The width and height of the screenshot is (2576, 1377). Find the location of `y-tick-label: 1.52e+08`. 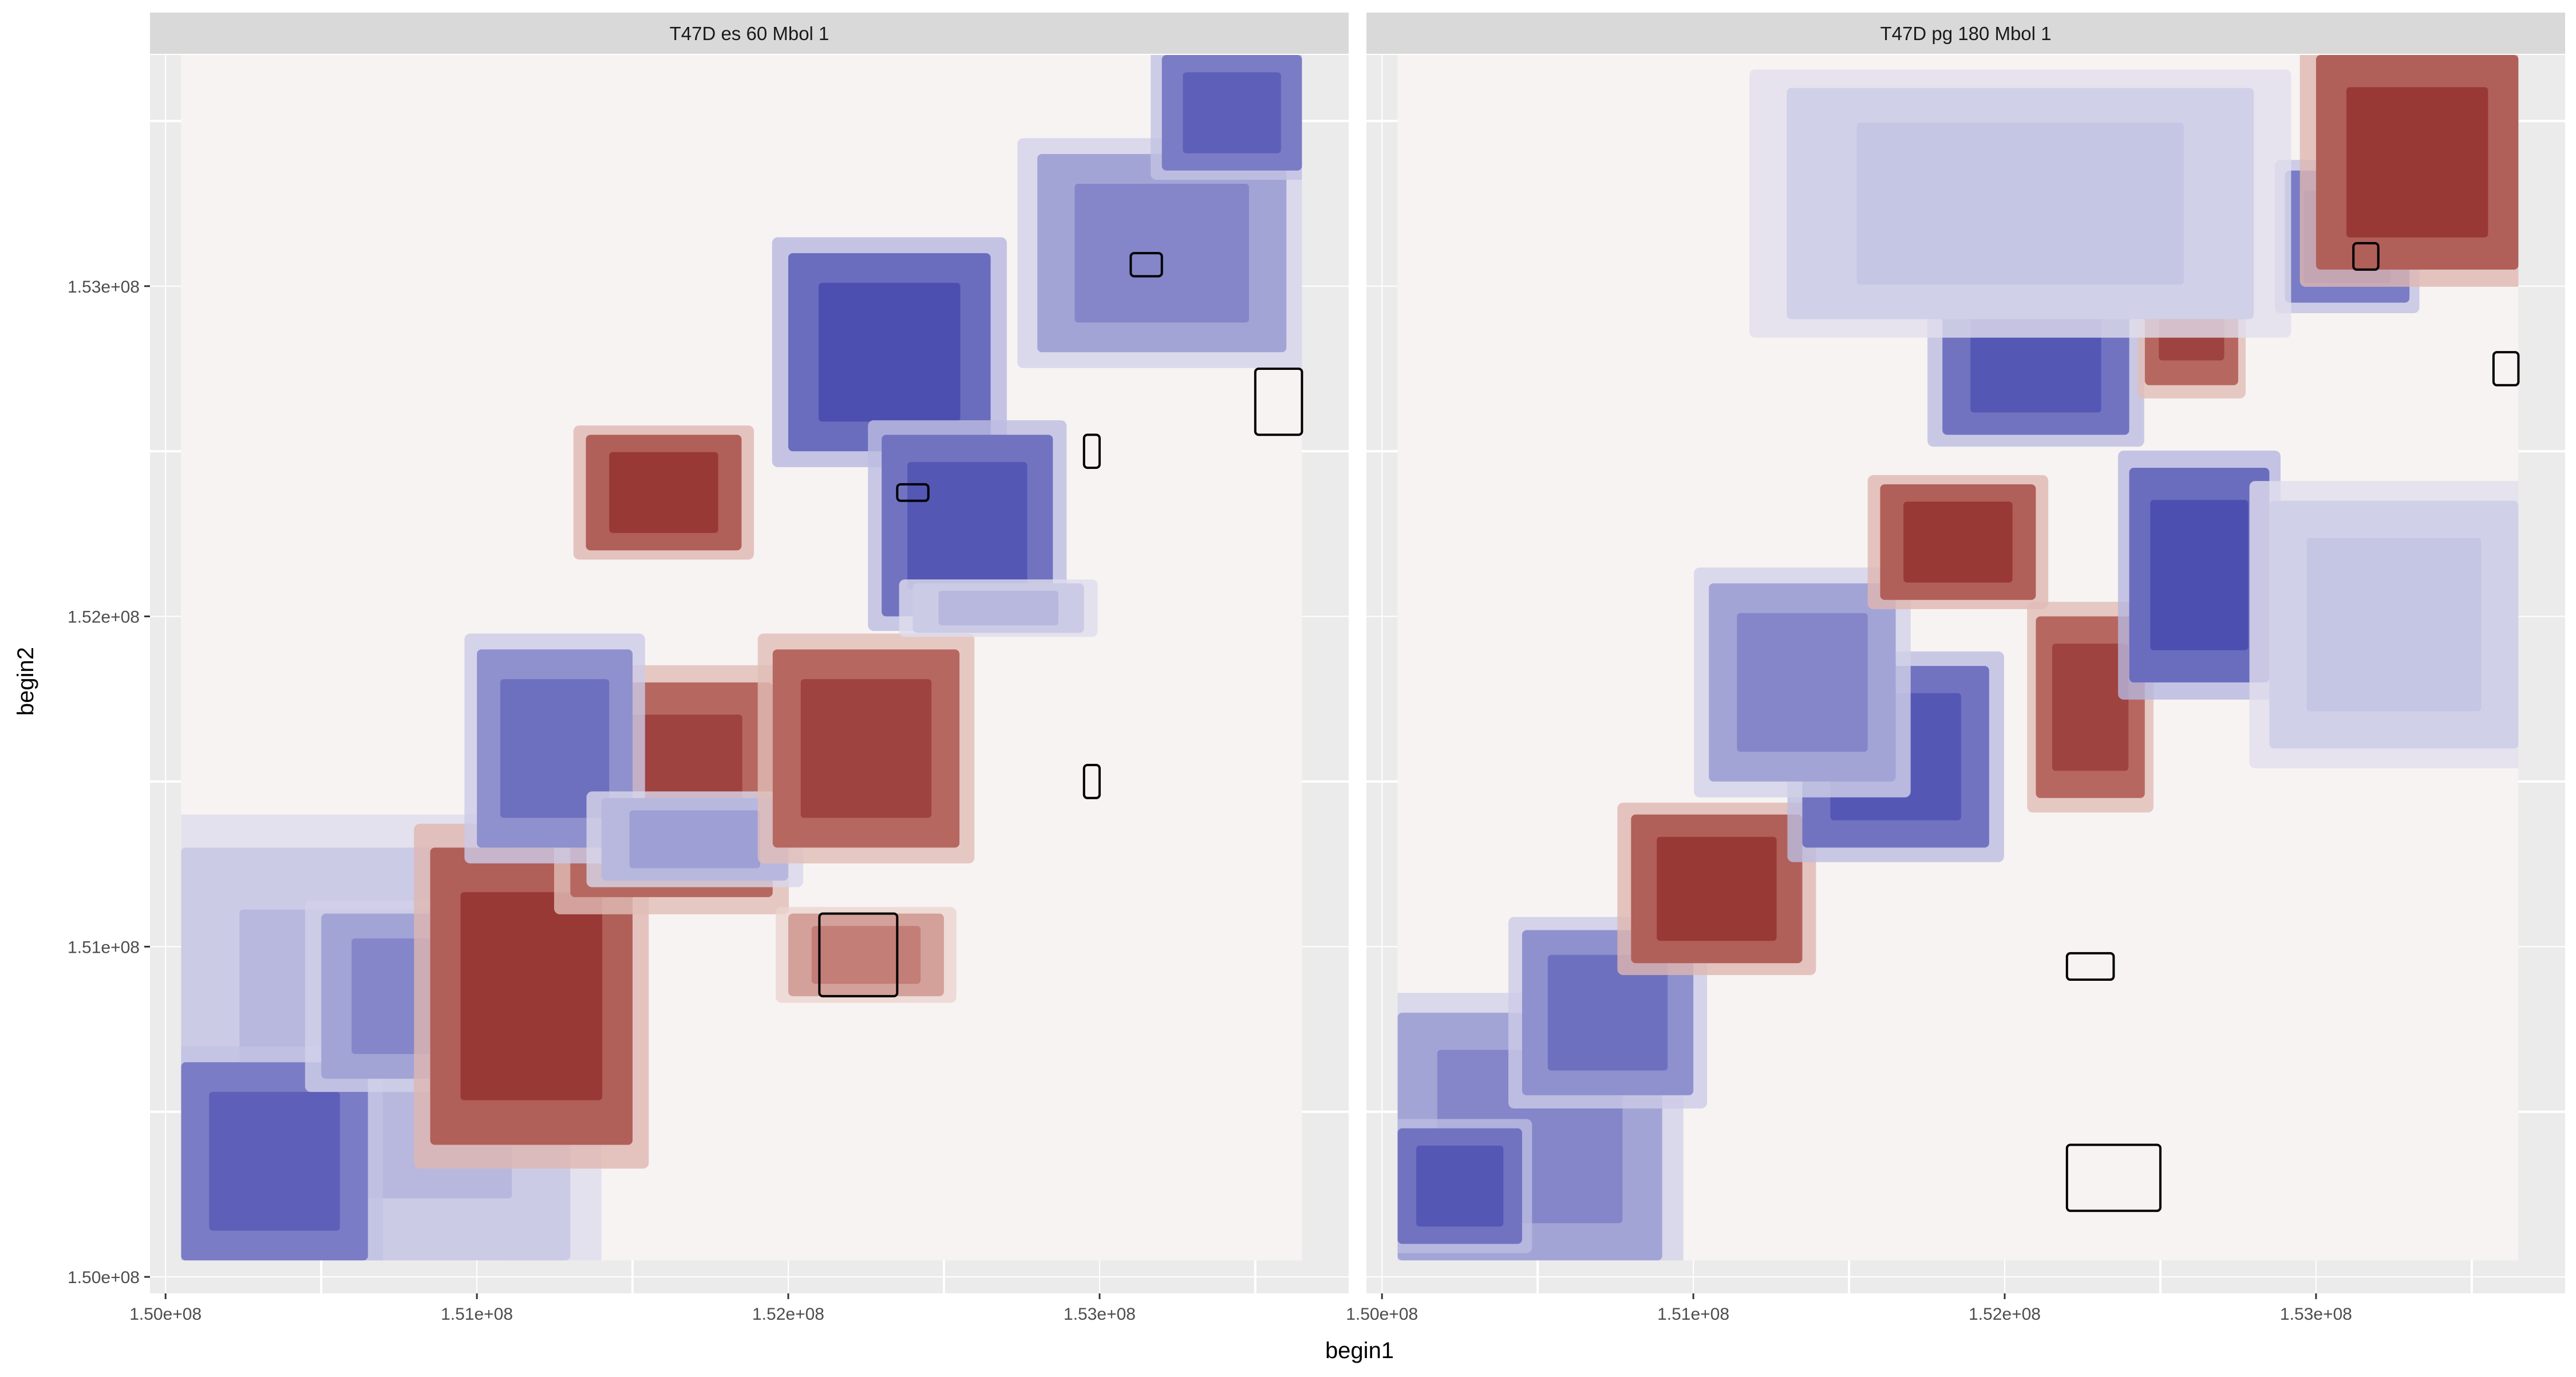

y-tick-label: 1.52e+08 is located at coordinates (104, 617).